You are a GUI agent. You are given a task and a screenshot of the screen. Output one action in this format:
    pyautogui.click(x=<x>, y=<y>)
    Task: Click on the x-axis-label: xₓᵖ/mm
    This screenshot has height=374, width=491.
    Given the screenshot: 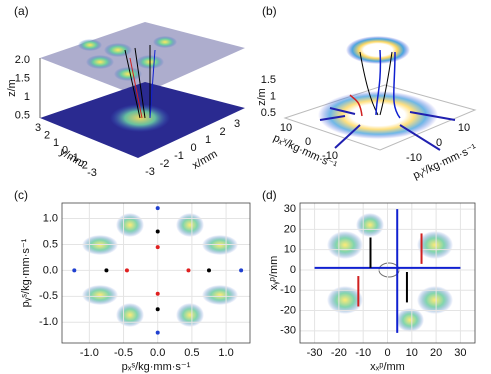 What is the action you would take?
    pyautogui.click(x=387, y=367)
    